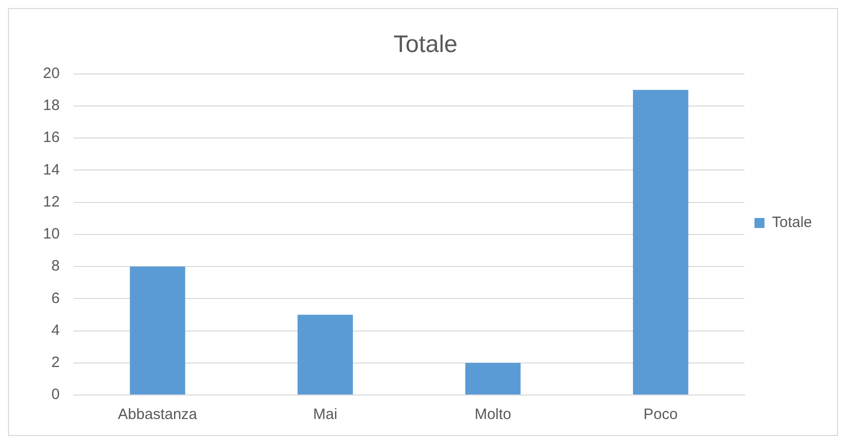 This screenshot has width=848, height=446. What do you see at coordinates (51, 201) in the screenshot?
I see `y-tick-label: 12` at bounding box center [51, 201].